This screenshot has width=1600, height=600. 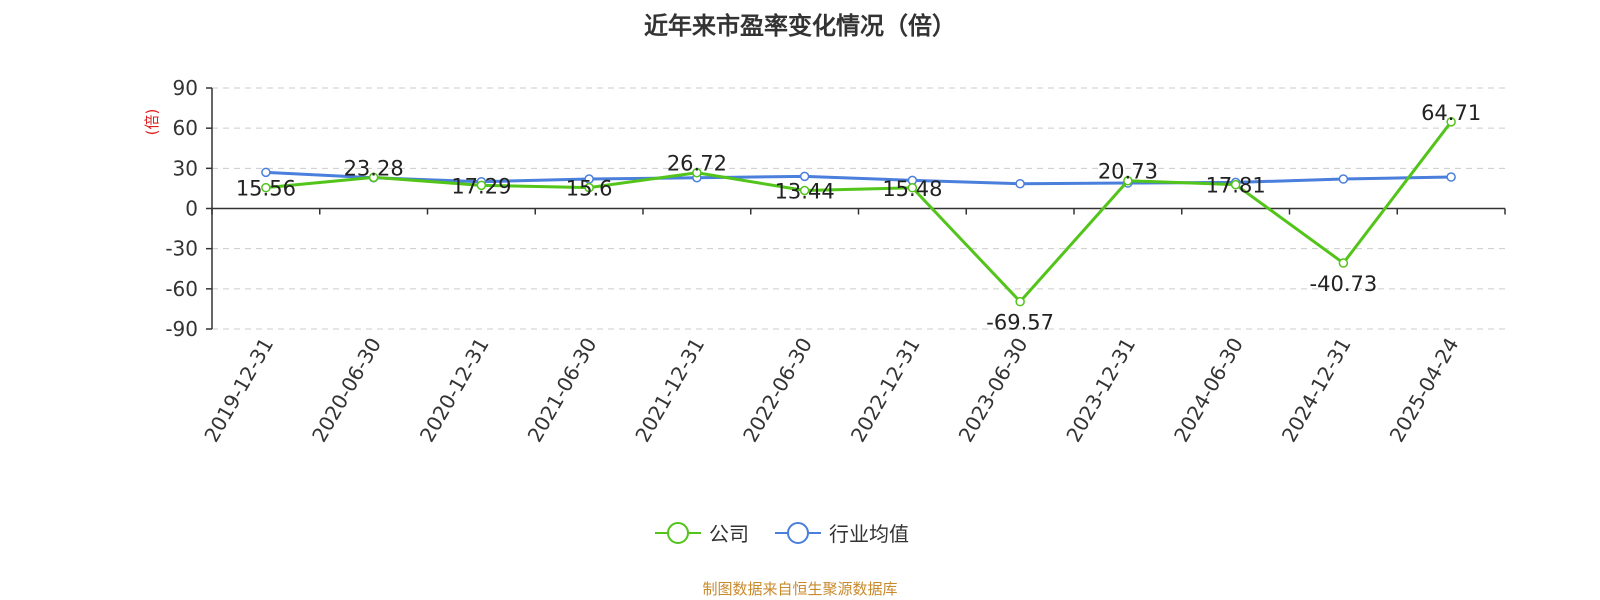 I want to click on legend-label-company: 公司, so click(x=729, y=534).